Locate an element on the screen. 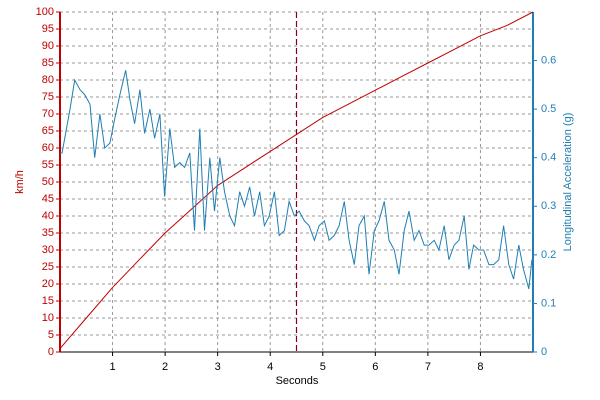 The height and width of the screenshot is (400, 600). y-tick-label: 45 is located at coordinates (48, 199).